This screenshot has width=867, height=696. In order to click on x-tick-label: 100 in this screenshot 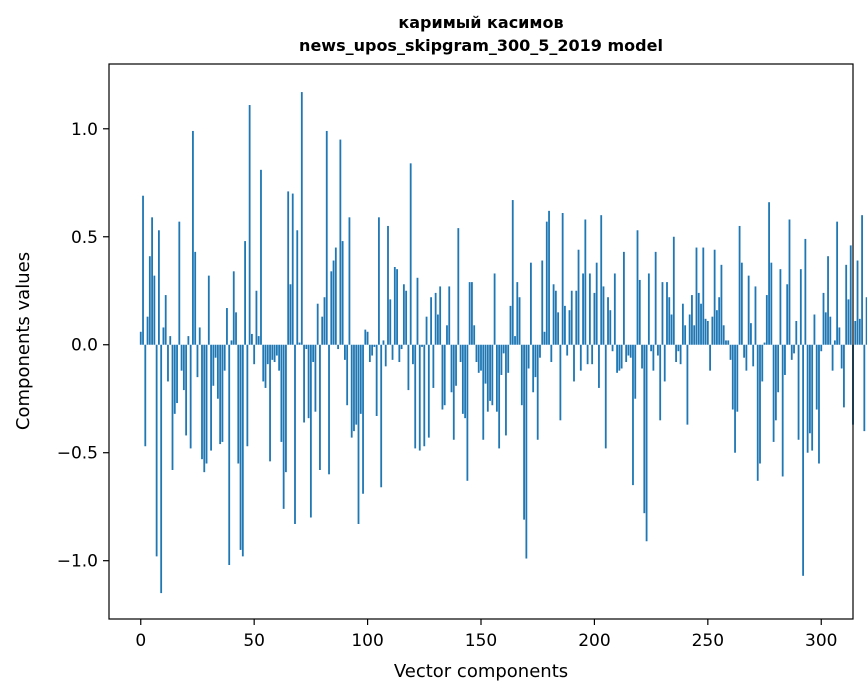, I will do `click(367, 641)`.